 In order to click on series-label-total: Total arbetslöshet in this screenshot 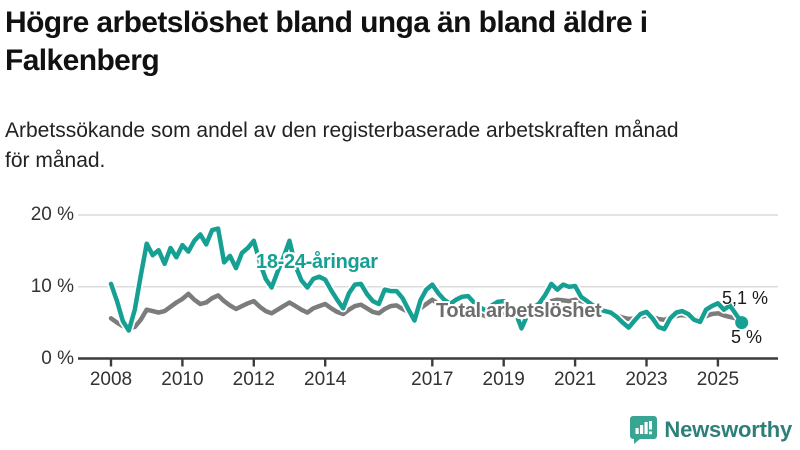, I will do `click(519, 311)`.